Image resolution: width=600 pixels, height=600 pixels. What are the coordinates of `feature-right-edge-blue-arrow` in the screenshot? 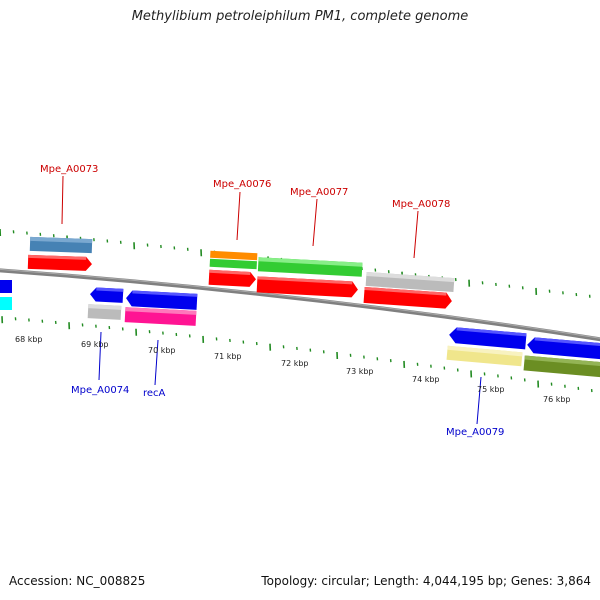 It's located at (563, 348).